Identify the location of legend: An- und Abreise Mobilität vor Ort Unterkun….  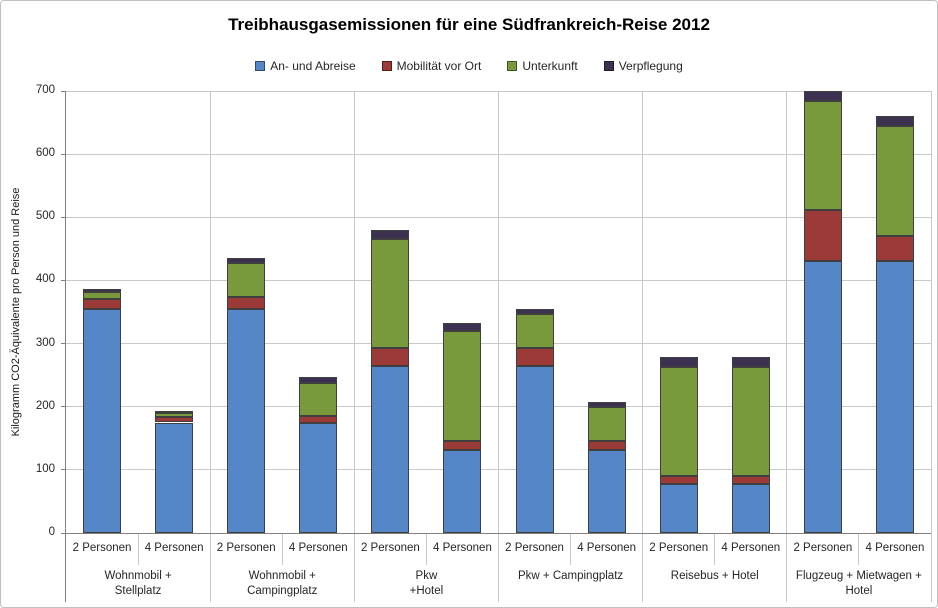
(469, 66).